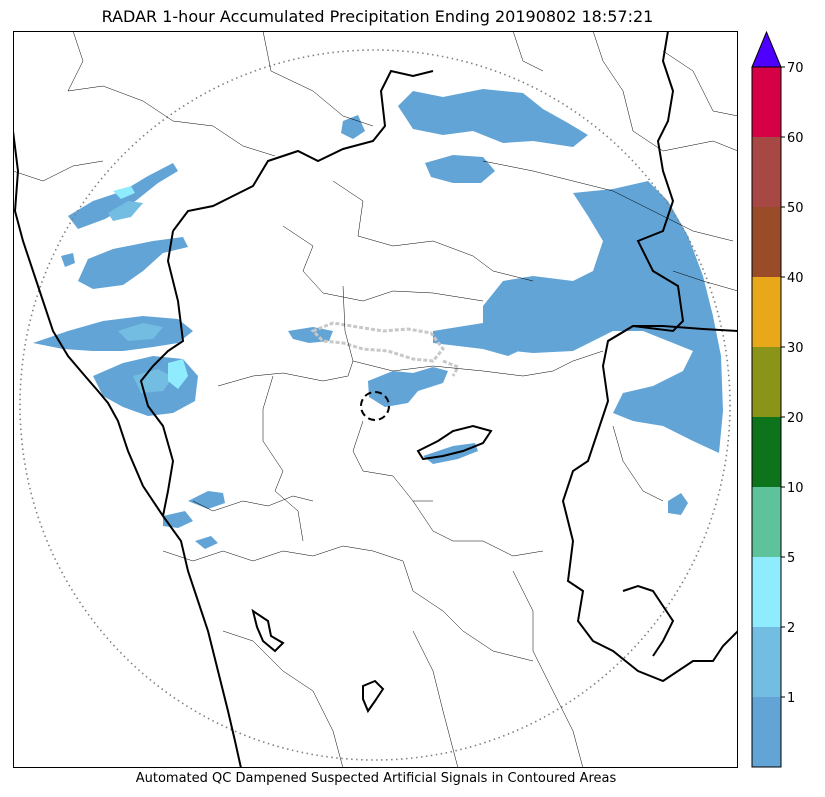 The width and height of the screenshot is (825, 797). Describe the element at coordinates (678, 504) in the screenshot. I see `echo-east-small` at that location.